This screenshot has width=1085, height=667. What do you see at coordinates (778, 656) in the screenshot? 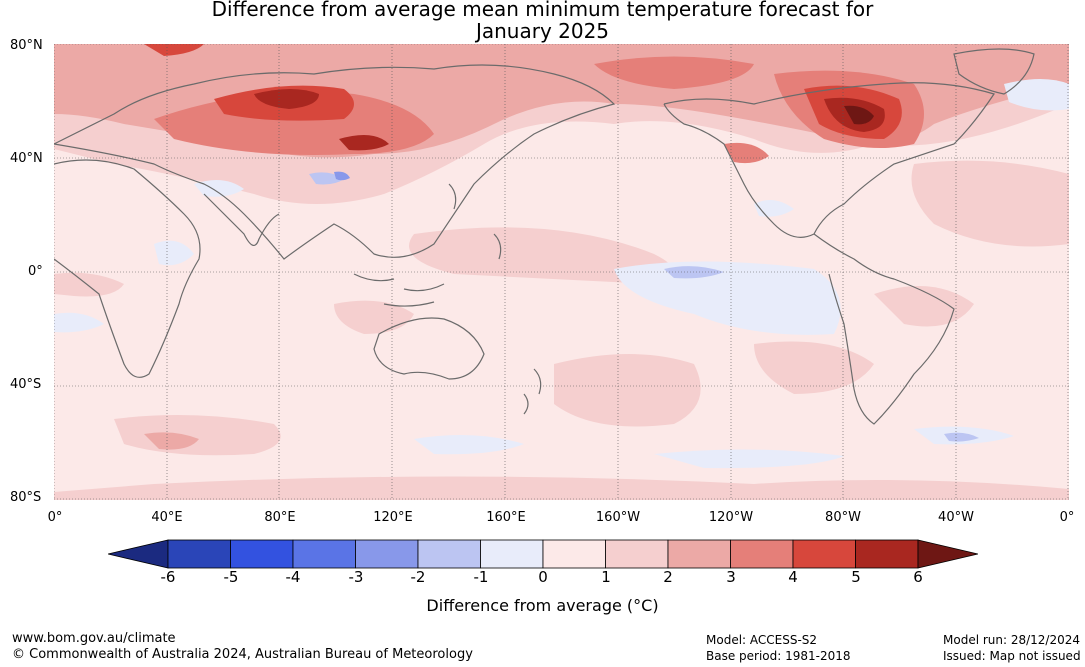
I see `base-period: Base period: 1981-2018` at bounding box center [778, 656].